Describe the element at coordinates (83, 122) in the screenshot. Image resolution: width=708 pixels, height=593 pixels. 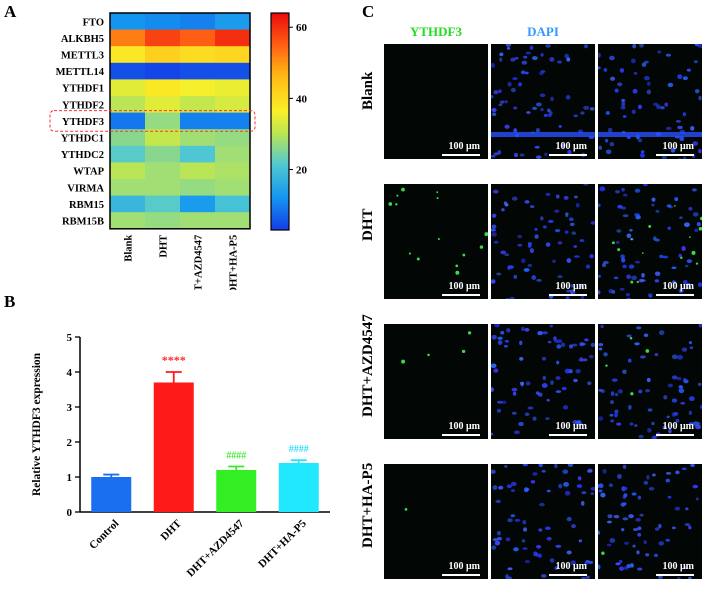
I see `heatmap-row-label: YTHDF3` at that location.